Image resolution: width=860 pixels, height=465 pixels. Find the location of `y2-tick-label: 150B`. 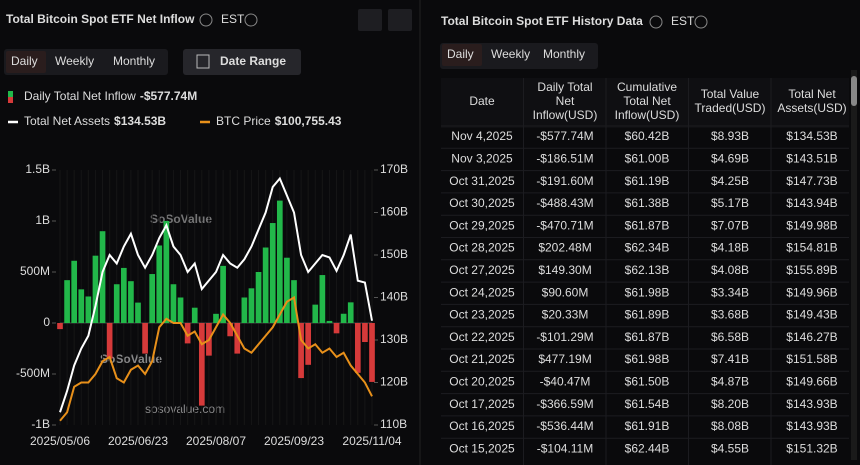

y2-tick-label: 150B is located at coordinates (394, 254).